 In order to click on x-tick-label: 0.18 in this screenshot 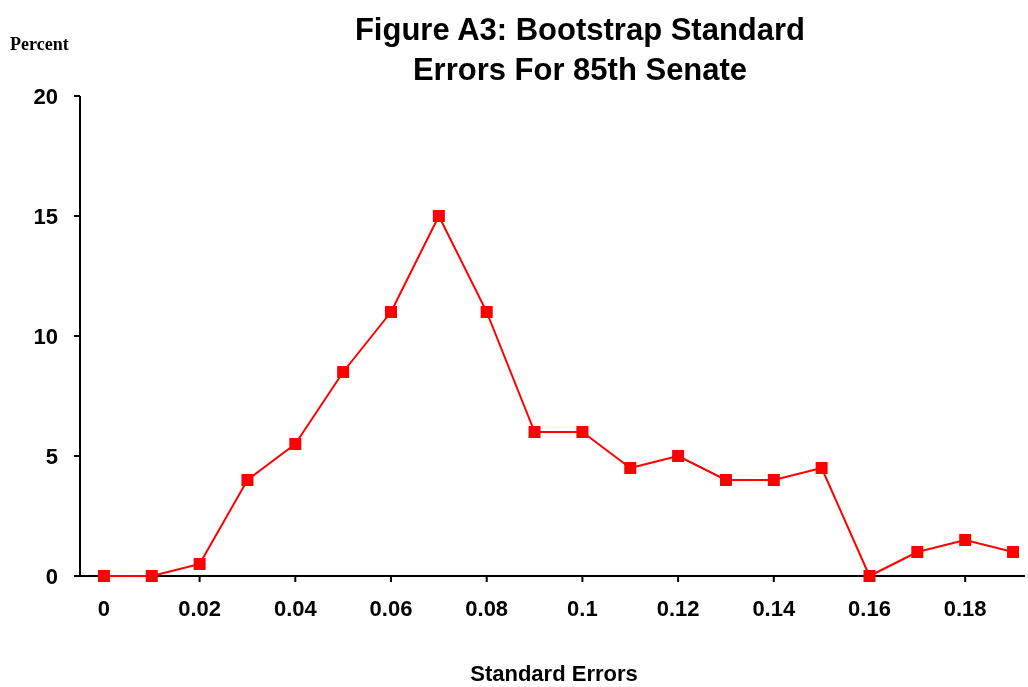, I will do `click(965, 608)`.